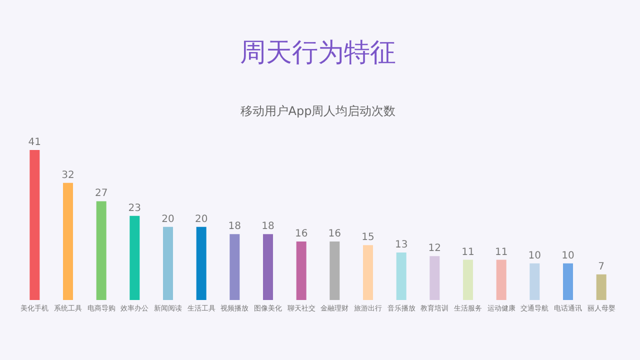  I want to click on data-label: 27, so click(101, 194).